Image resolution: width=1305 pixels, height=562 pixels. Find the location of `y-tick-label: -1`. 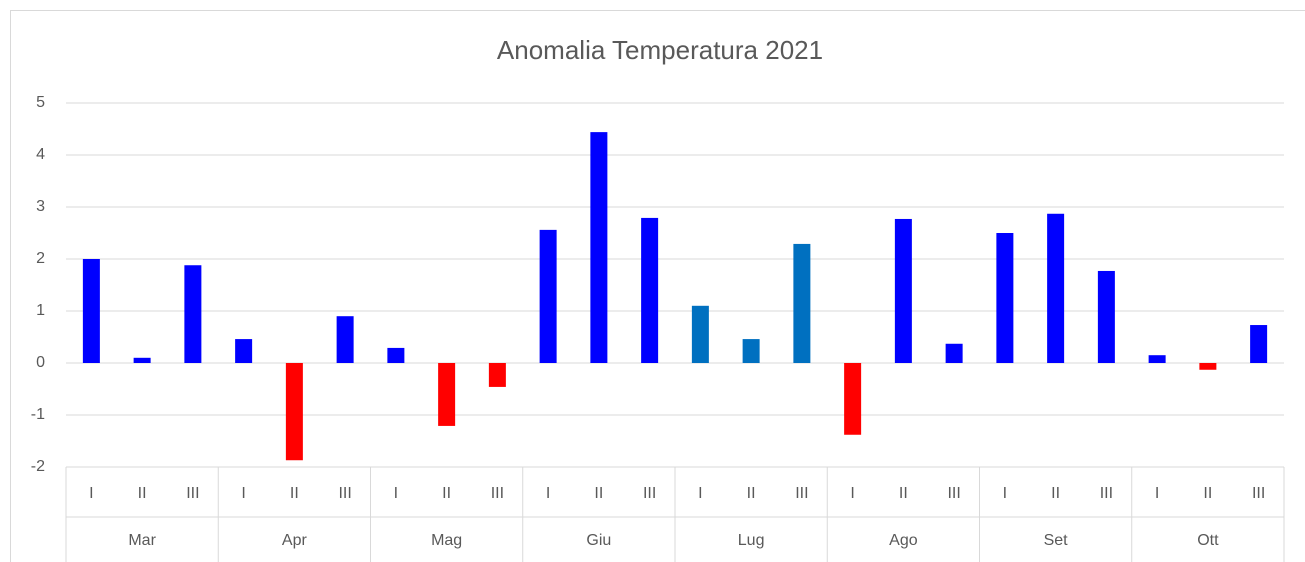

y-tick-label: -1 is located at coordinates (38, 414).